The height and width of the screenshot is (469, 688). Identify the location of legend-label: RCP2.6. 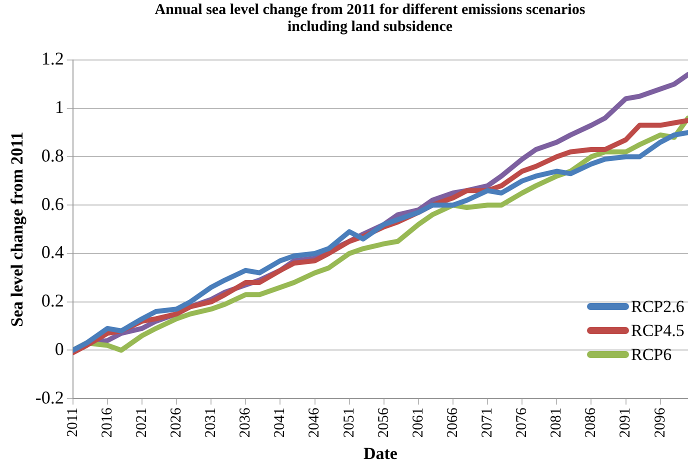
(657, 306).